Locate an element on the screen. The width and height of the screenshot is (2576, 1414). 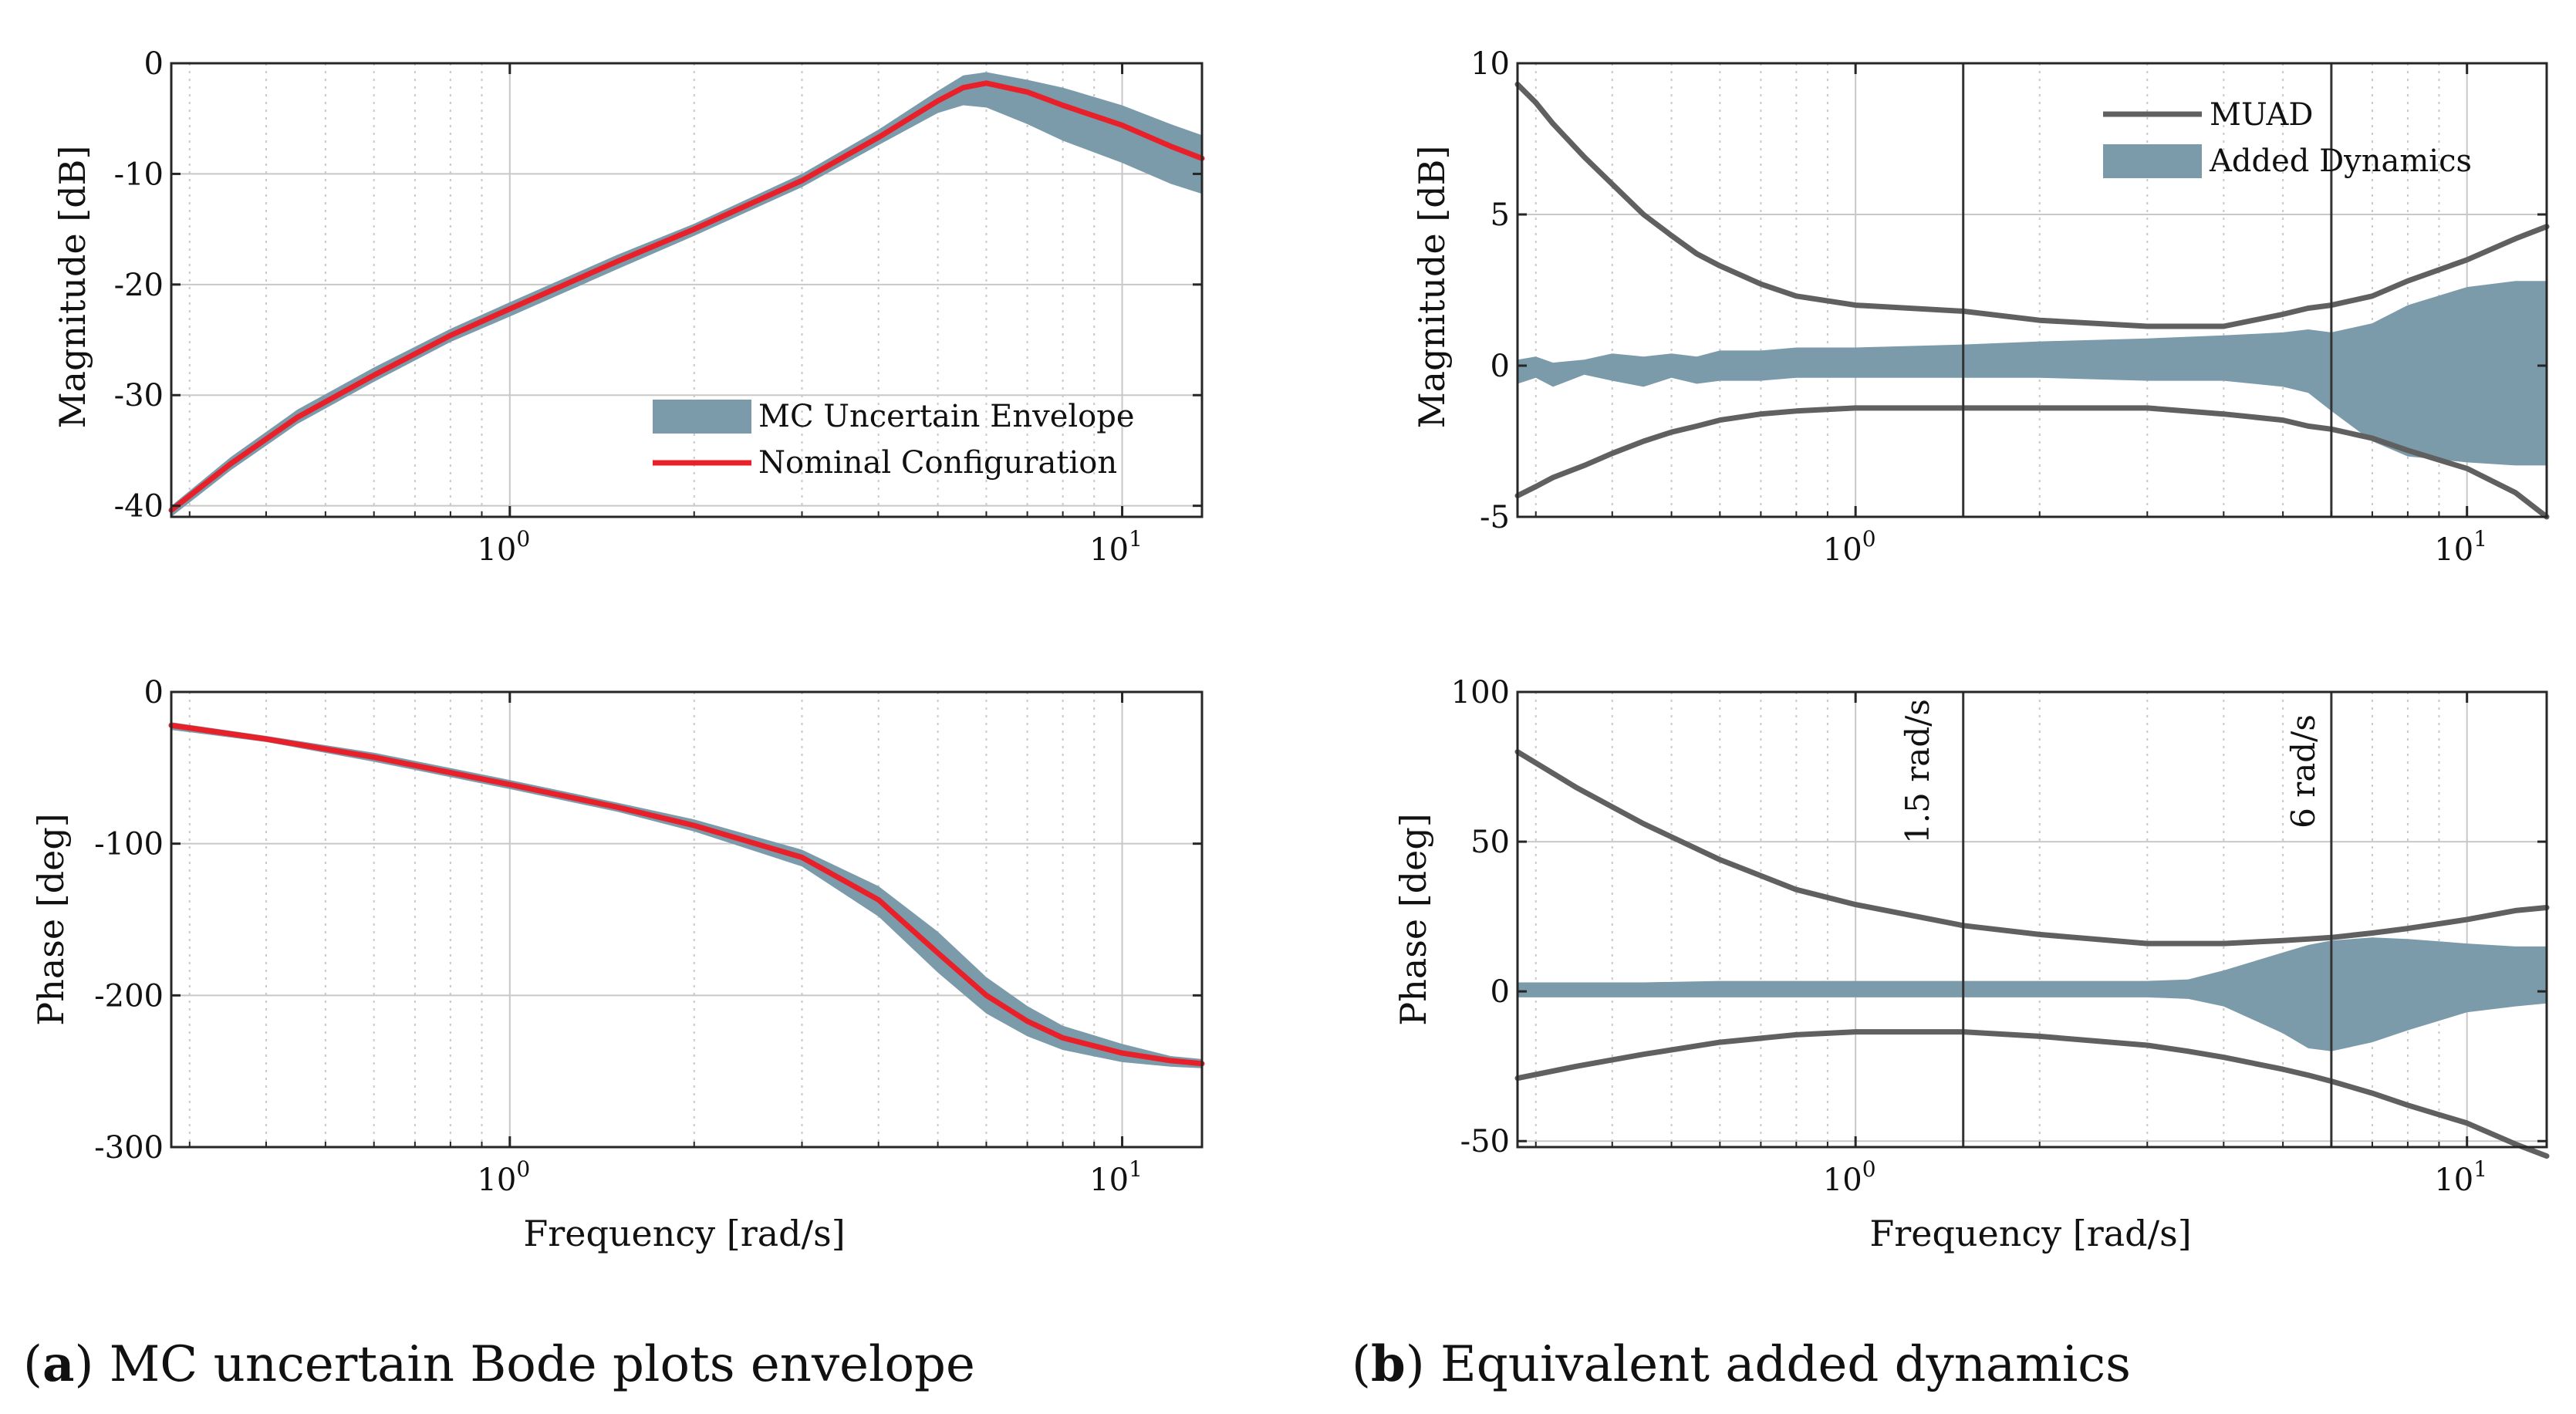
marker-label-6: 6 rad/s is located at coordinates (2303, 771).